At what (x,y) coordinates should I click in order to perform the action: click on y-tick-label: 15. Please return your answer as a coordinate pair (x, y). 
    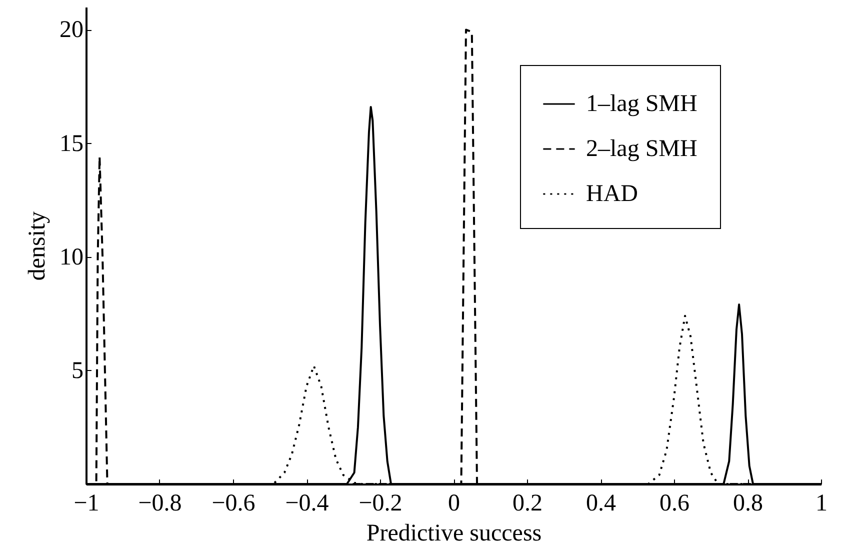
    Looking at the image, I should click on (72, 143).